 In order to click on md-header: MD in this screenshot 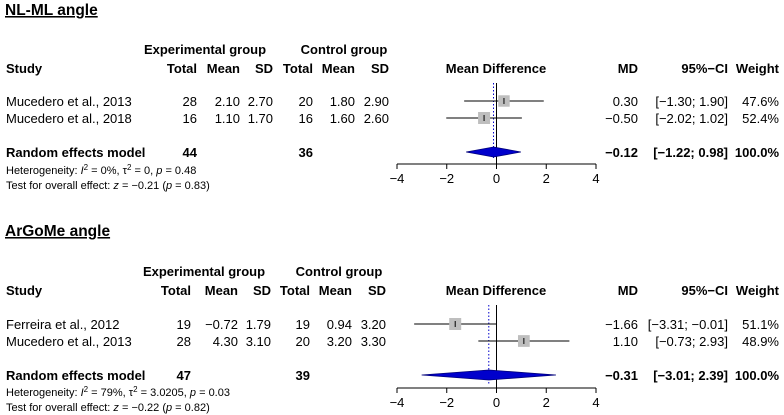, I will do `click(628, 290)`.